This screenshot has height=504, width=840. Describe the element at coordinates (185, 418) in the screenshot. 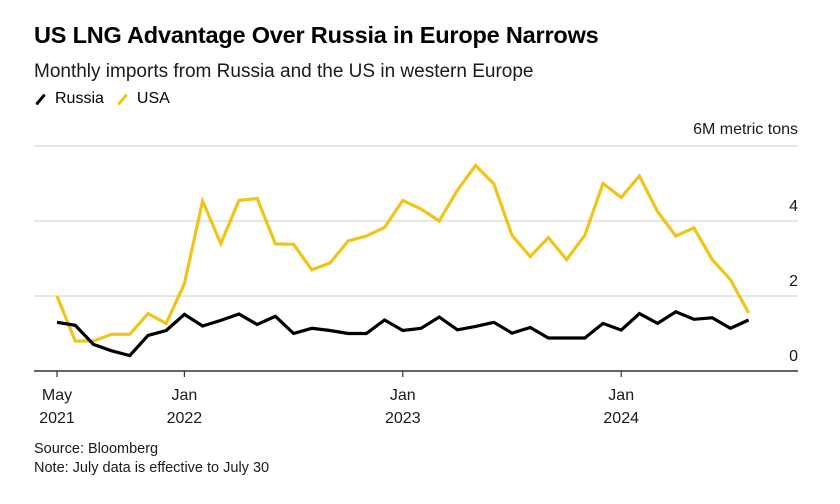

I see `x-tick-label-year-1: 2022` at that location.